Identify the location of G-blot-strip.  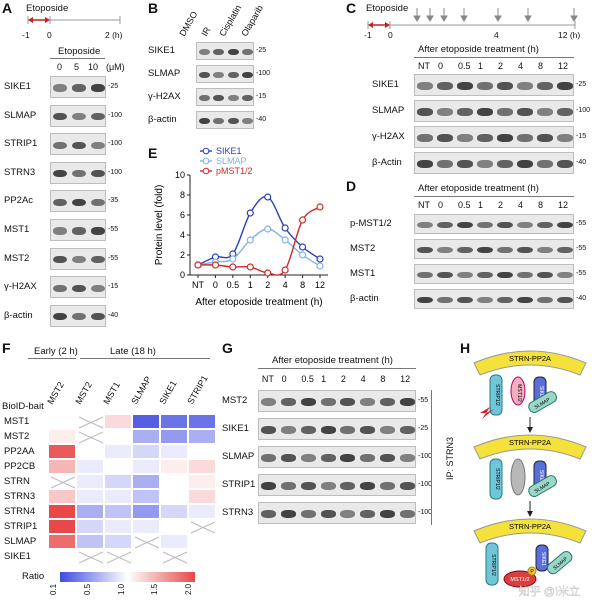
(337, 485).